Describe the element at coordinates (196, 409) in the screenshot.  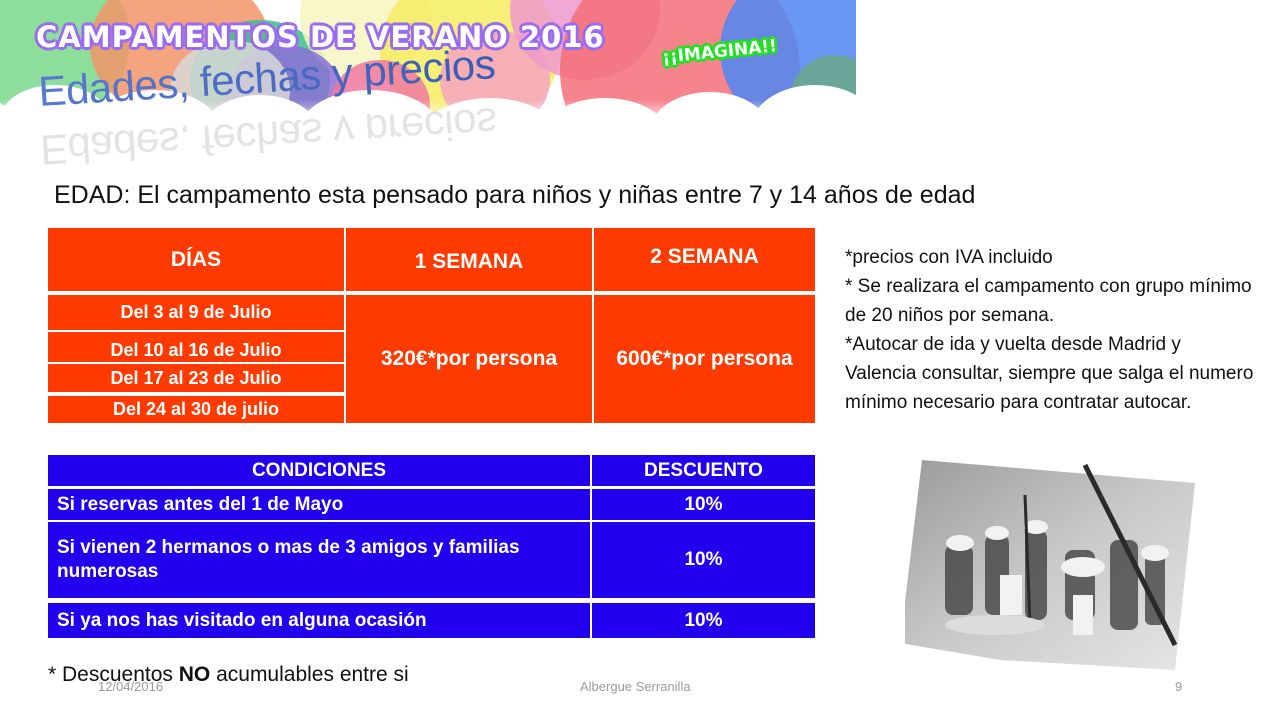
I see `date-row: Del 24 al 30 de julio` at that location.